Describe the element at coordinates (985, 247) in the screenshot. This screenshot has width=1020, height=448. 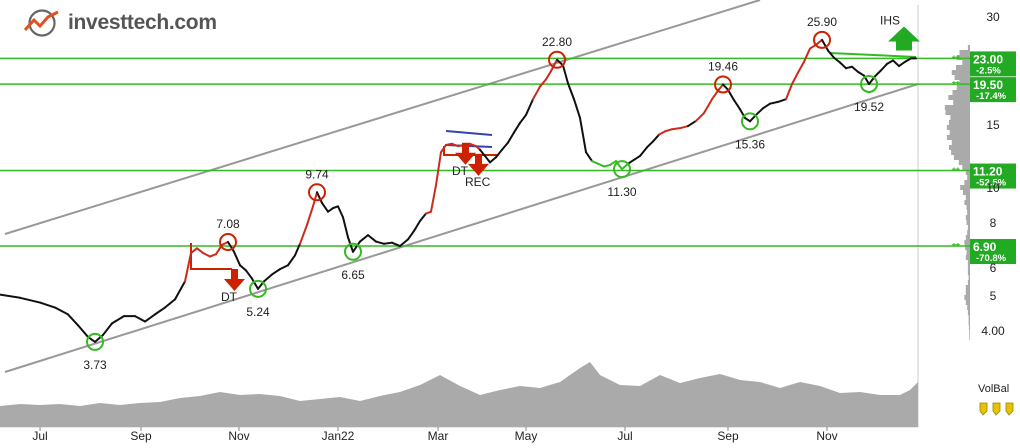
I see `level-price: 6.90` at that location.